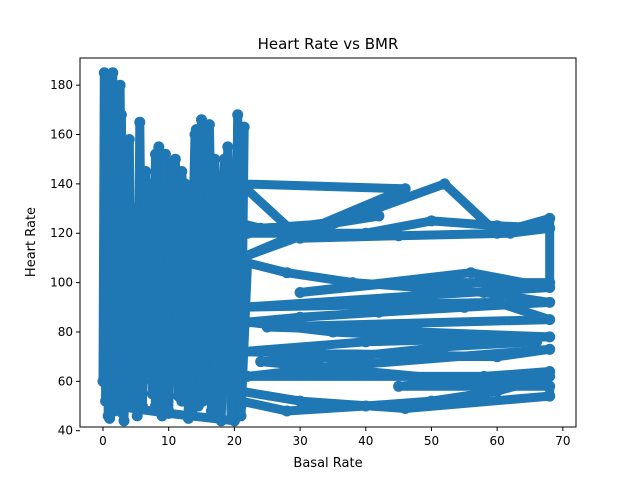 The image size is (640, 480). I want to click on y-tick-label: 140, so click(61, 184).